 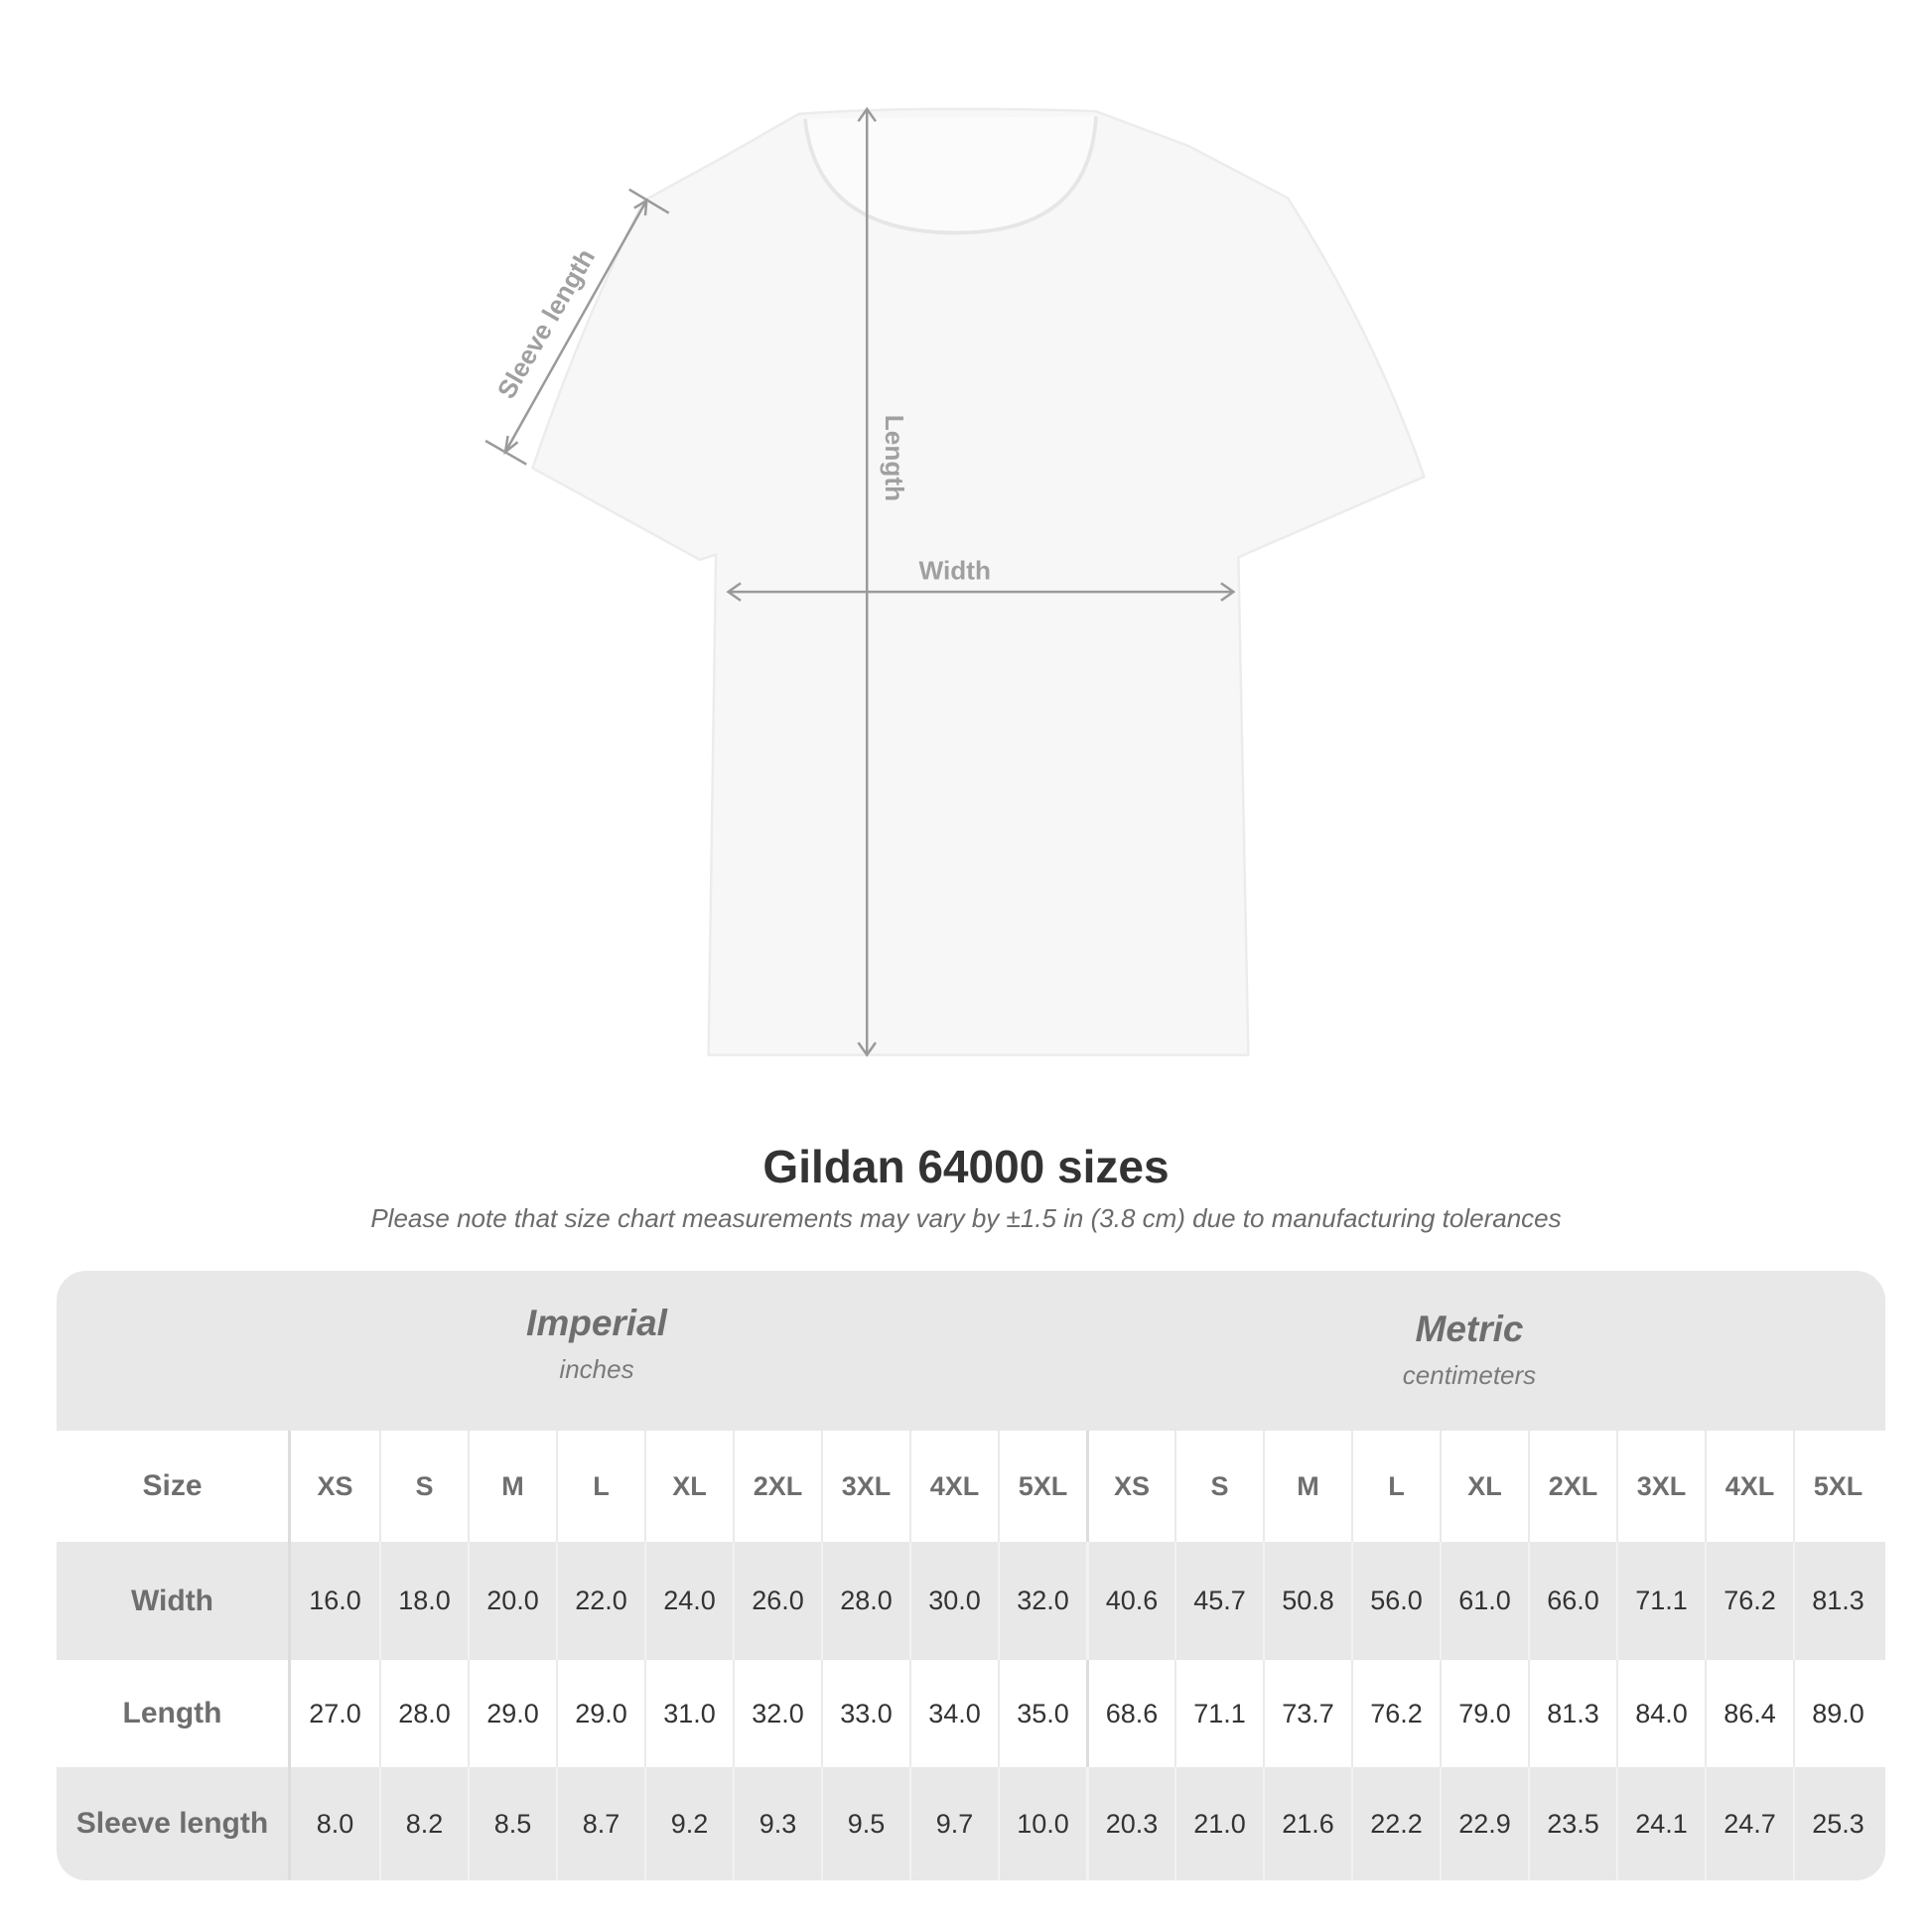 What do you see at coordinates (1042, 1823) in the screenshot?
I see `table-cell: 10.0` at bounding box center [1042, 1823].